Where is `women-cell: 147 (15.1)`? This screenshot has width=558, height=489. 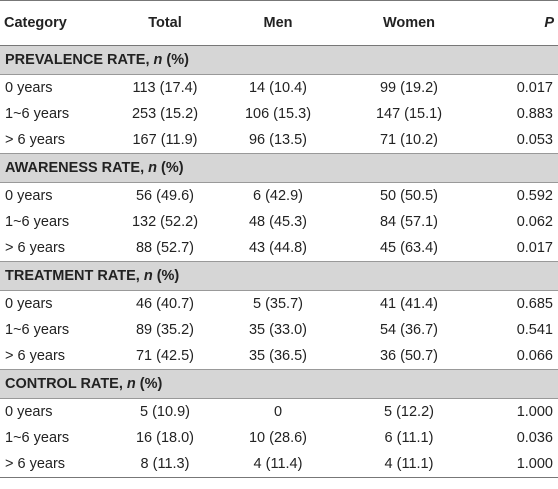 women-cell: 147 (15.1) is located at coordinates (409, 114).